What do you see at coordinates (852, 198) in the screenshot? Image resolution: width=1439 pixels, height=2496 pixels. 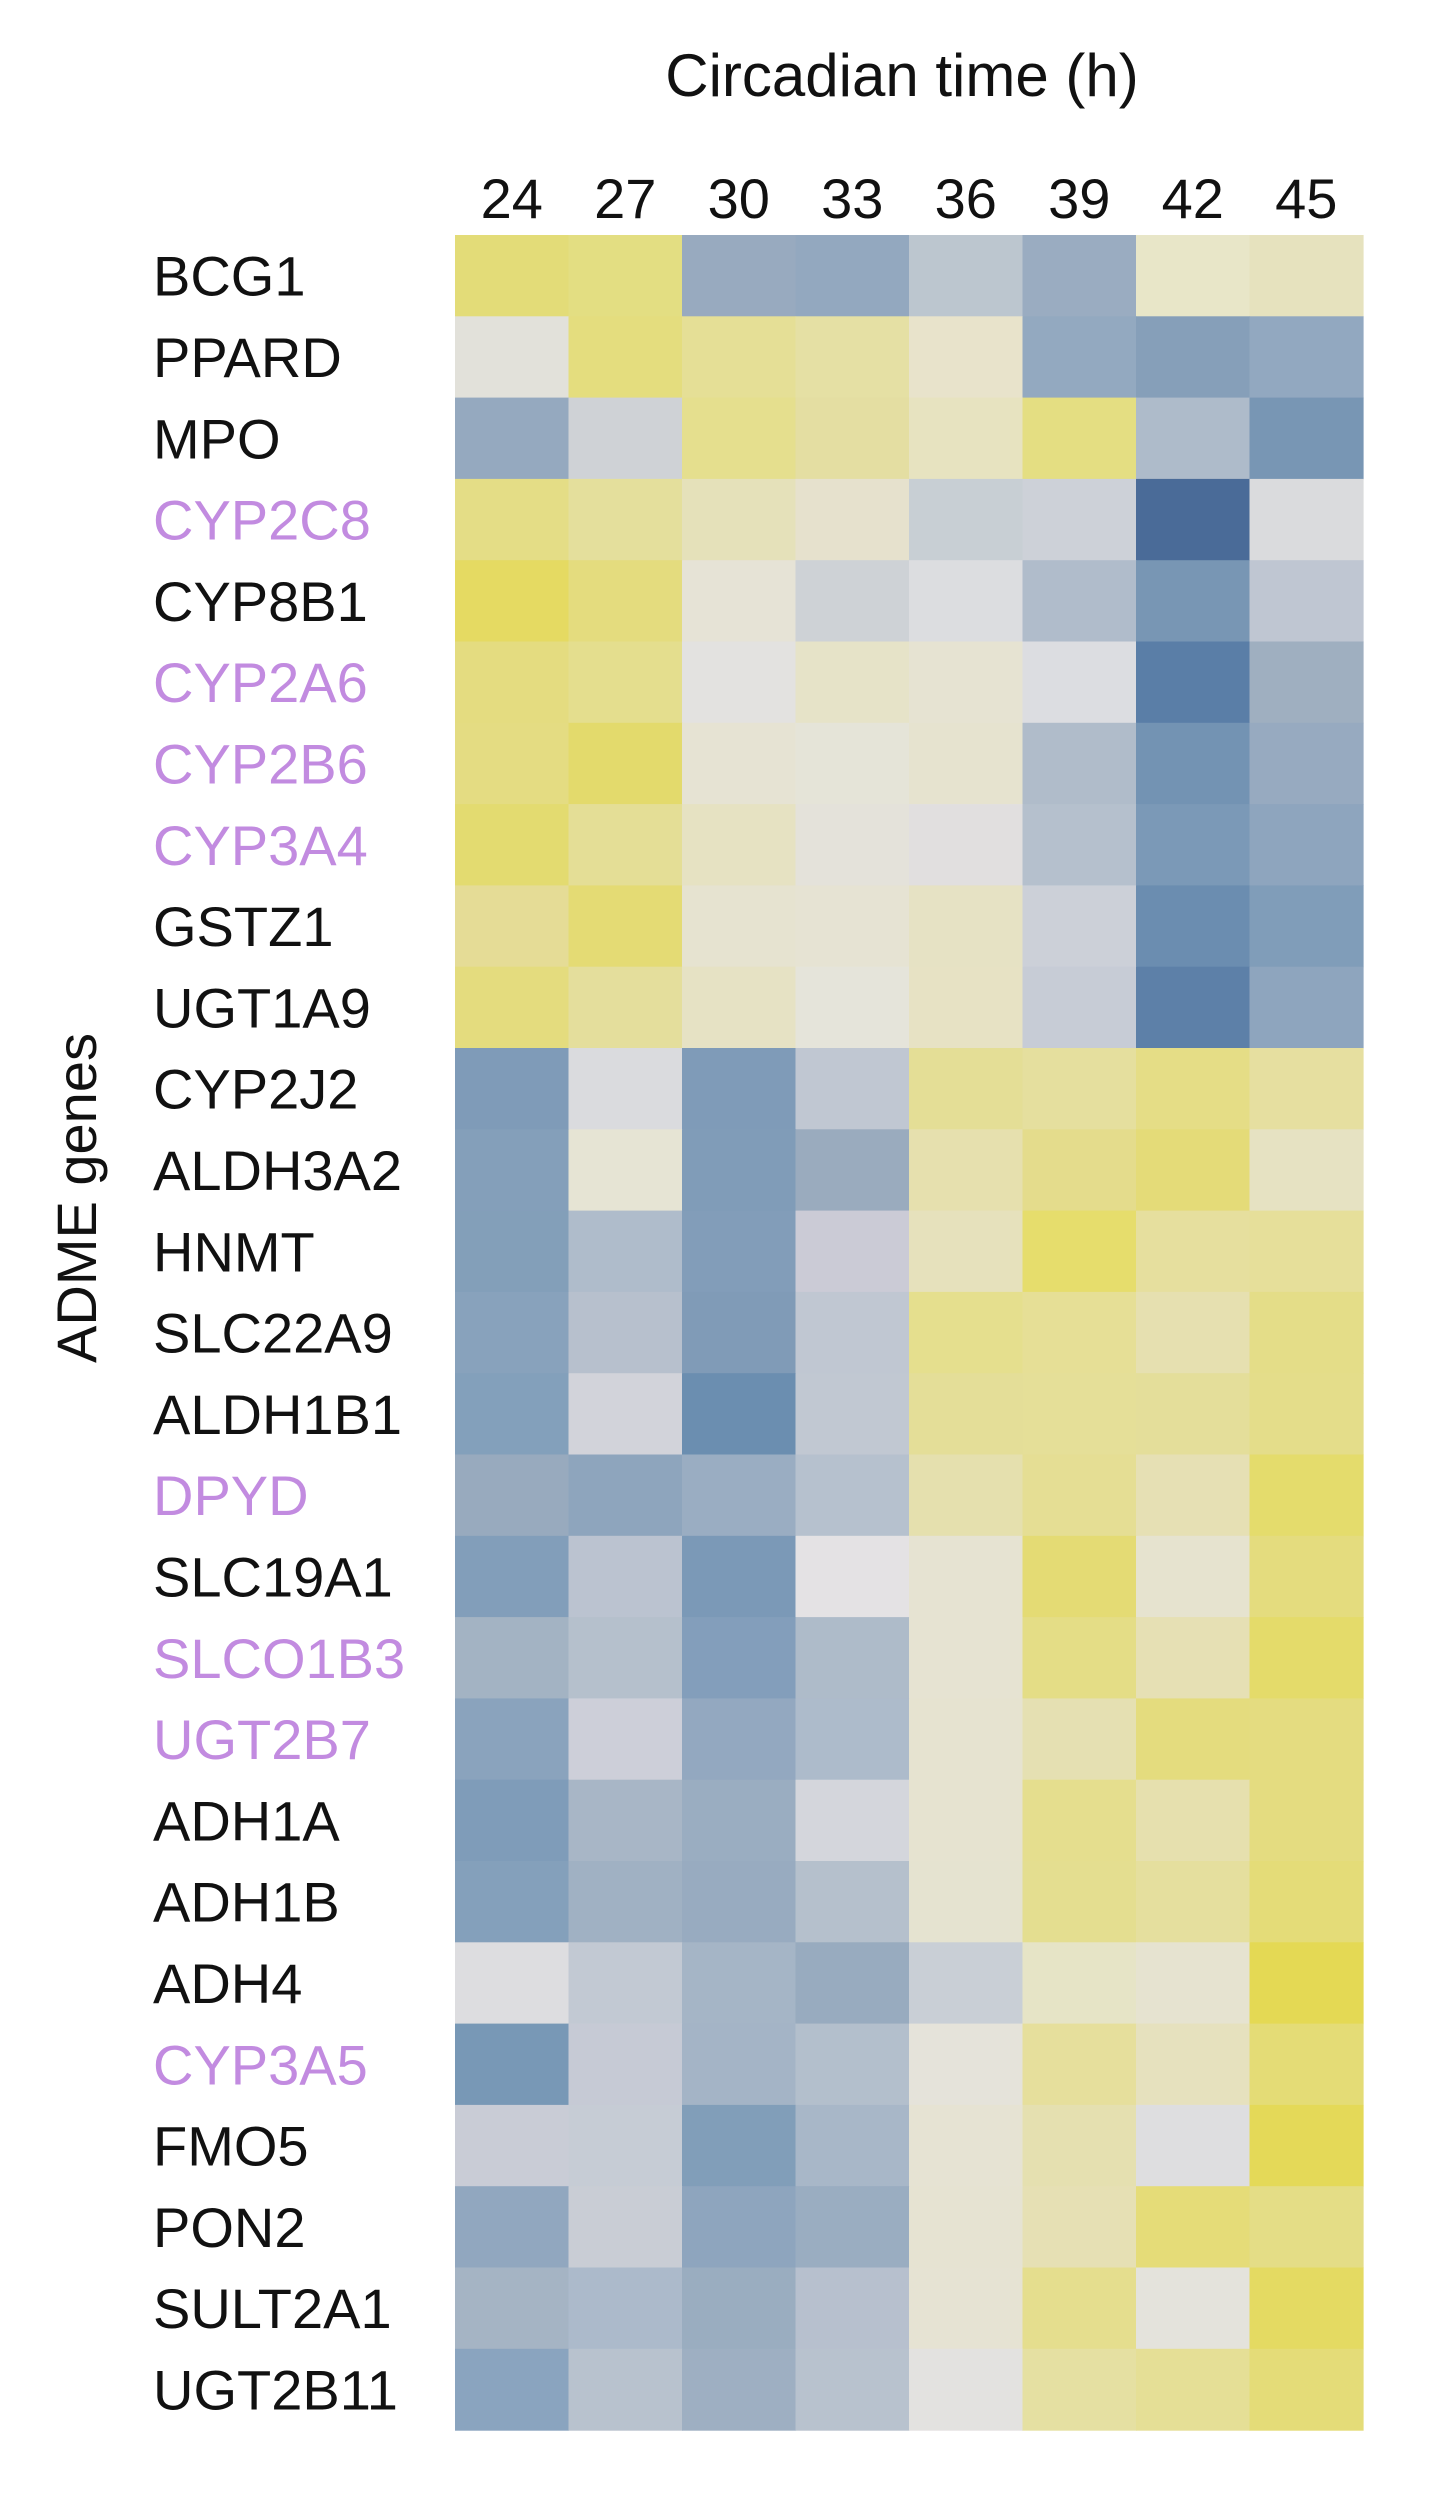 I see `column-label-33: 33` at bounding box center [852, 198].